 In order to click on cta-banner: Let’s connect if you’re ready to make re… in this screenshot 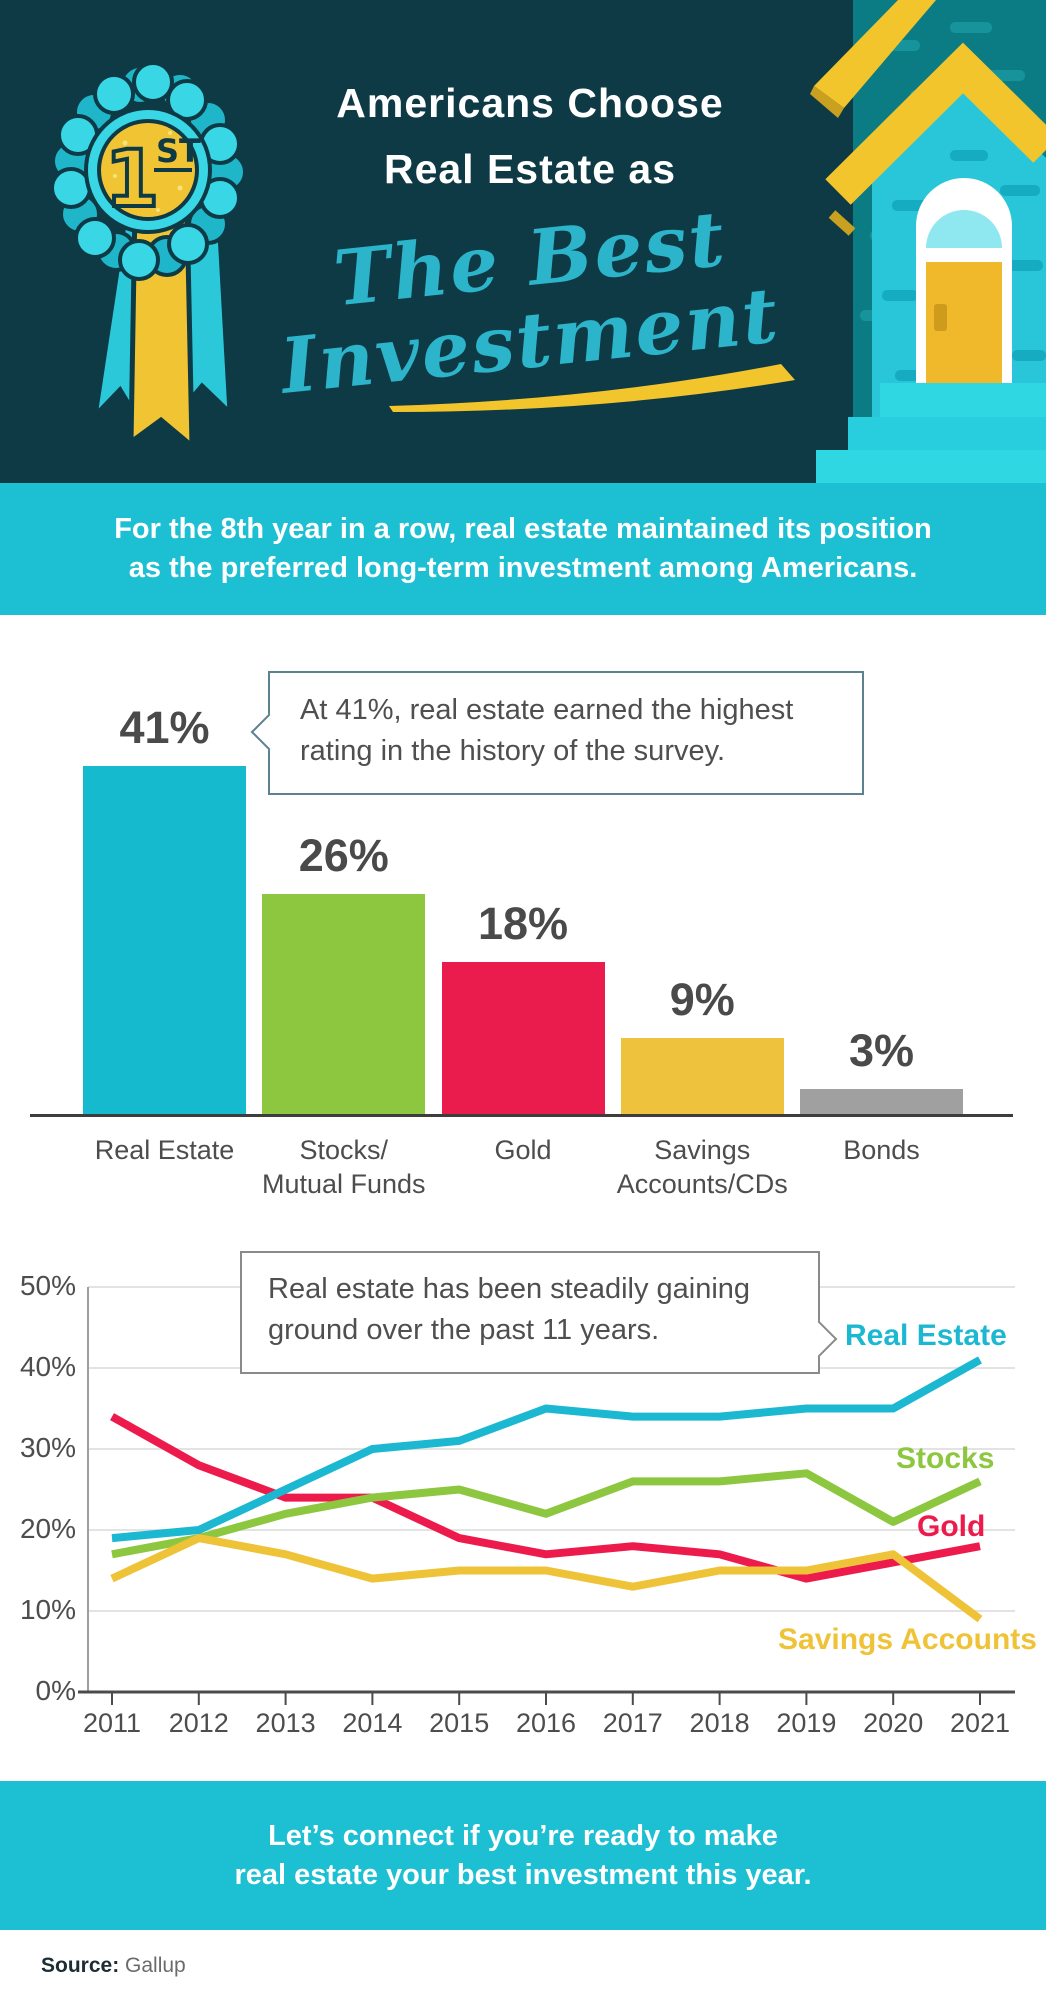, I will do `click(523, 1855)`.